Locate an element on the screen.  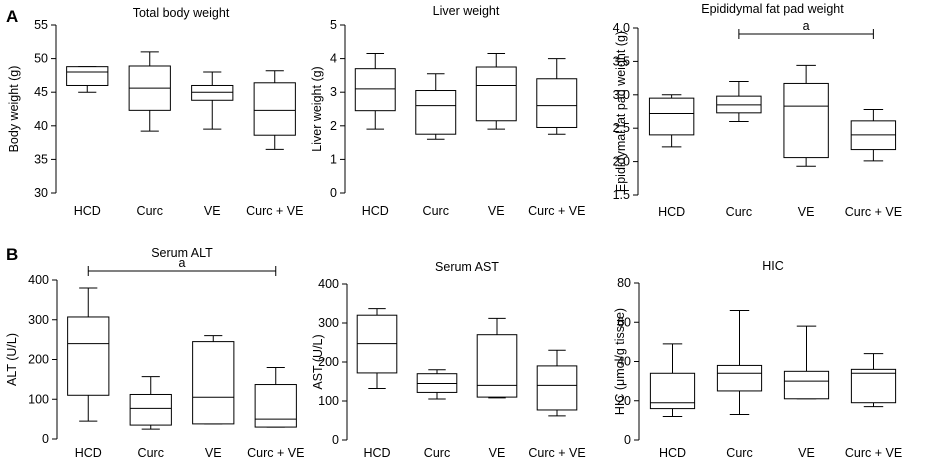
y-tick-label: 35 is located at coordinates (41, 159).